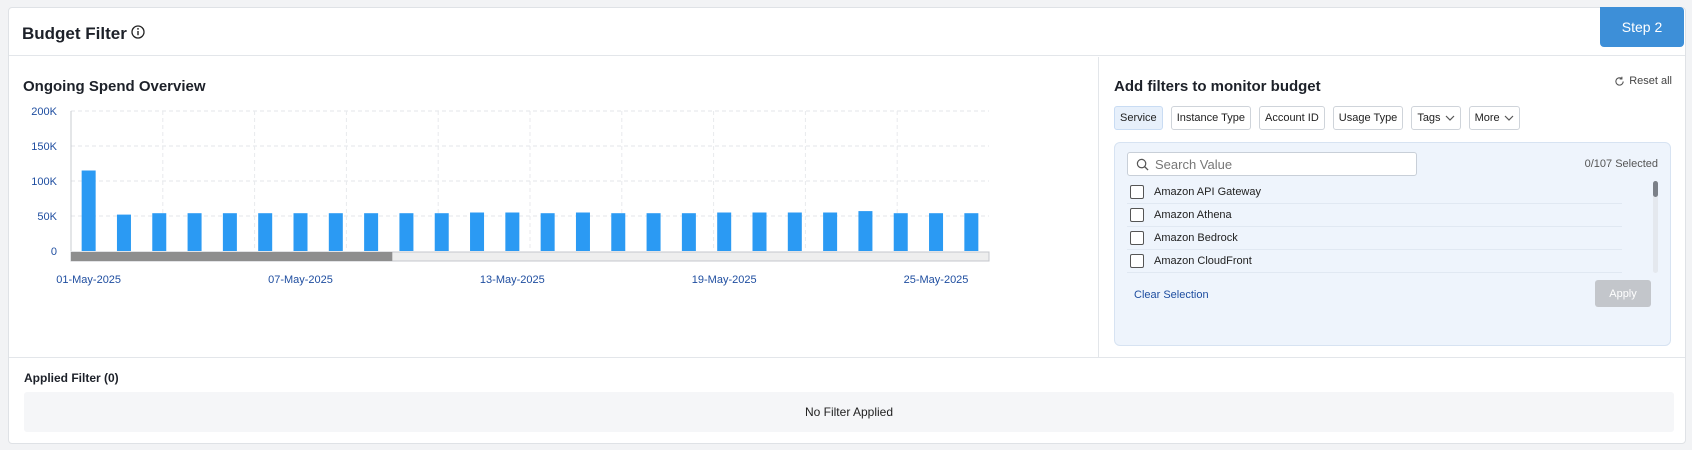 The image size is (1692, 450). I want to click on chip-account-id: Account ID, so click(1291, 118).